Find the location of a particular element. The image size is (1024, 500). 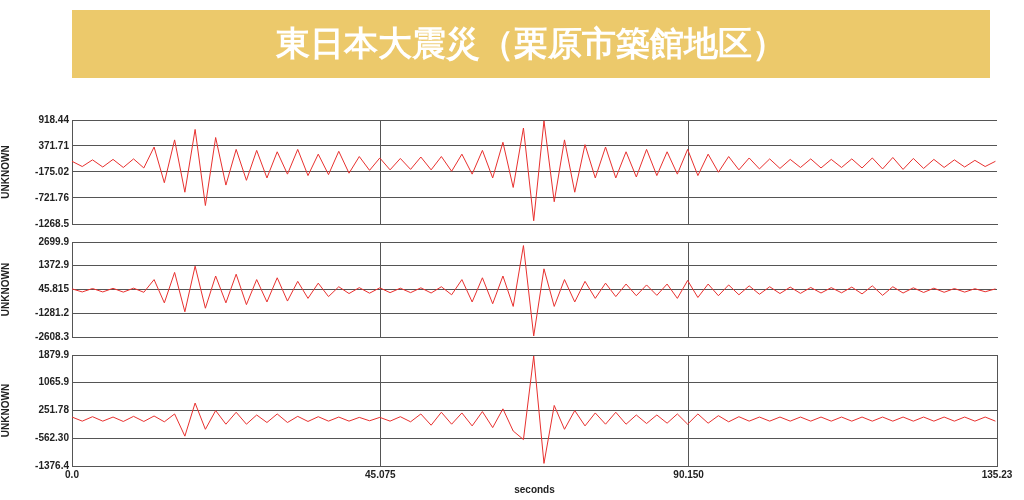

y-tick-label: -562.30 is located at coordinates (52, 437).